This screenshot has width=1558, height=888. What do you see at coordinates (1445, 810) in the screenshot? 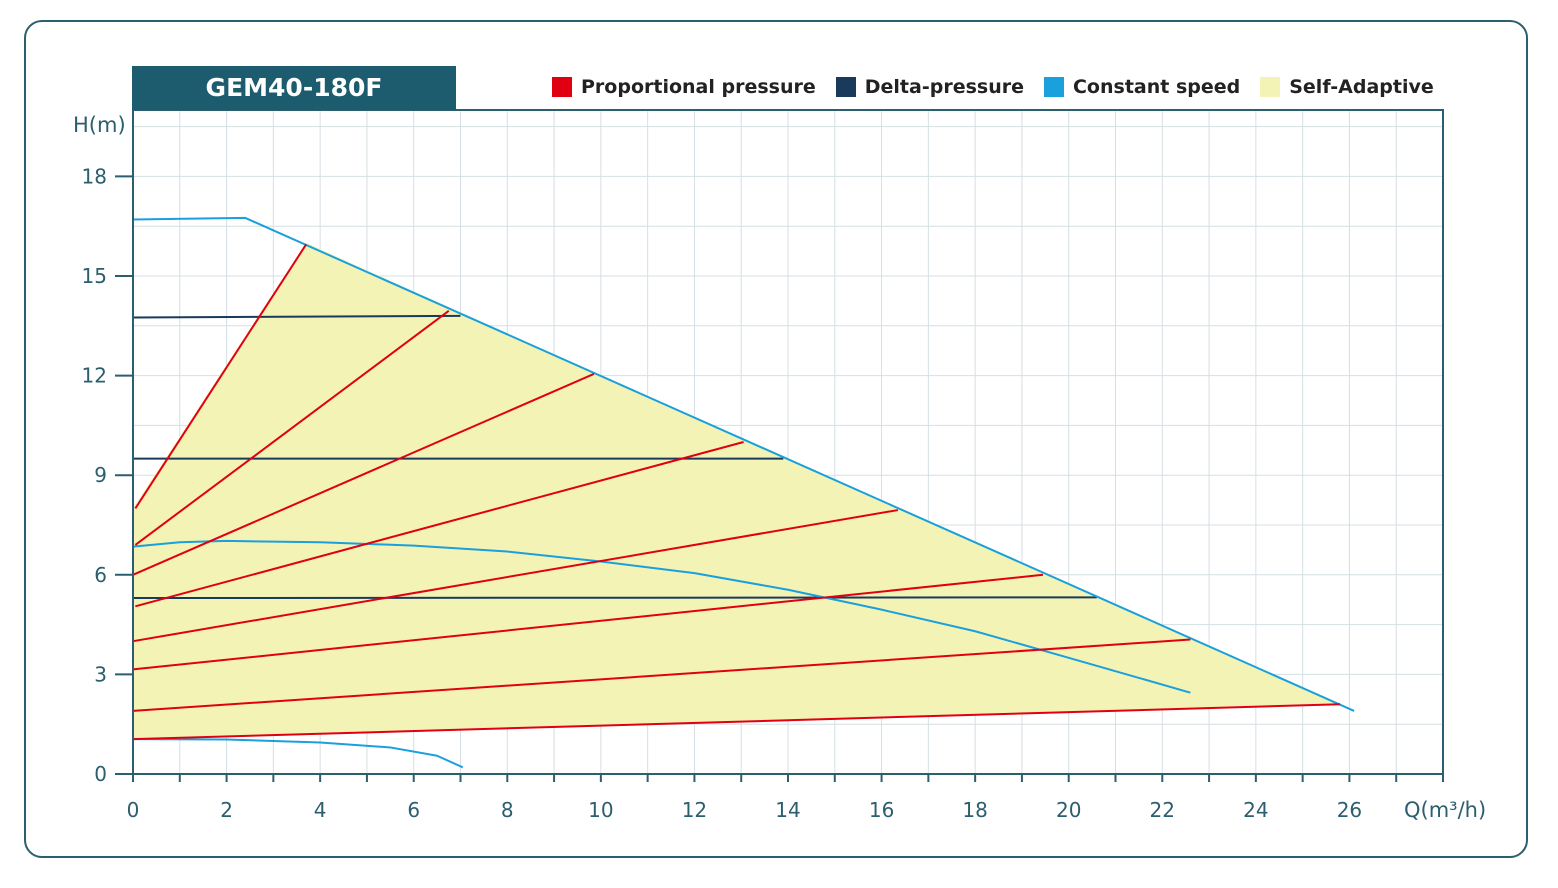
I see `x-axis-title: Q(m³/h)` at bounding box center [1445, 810].